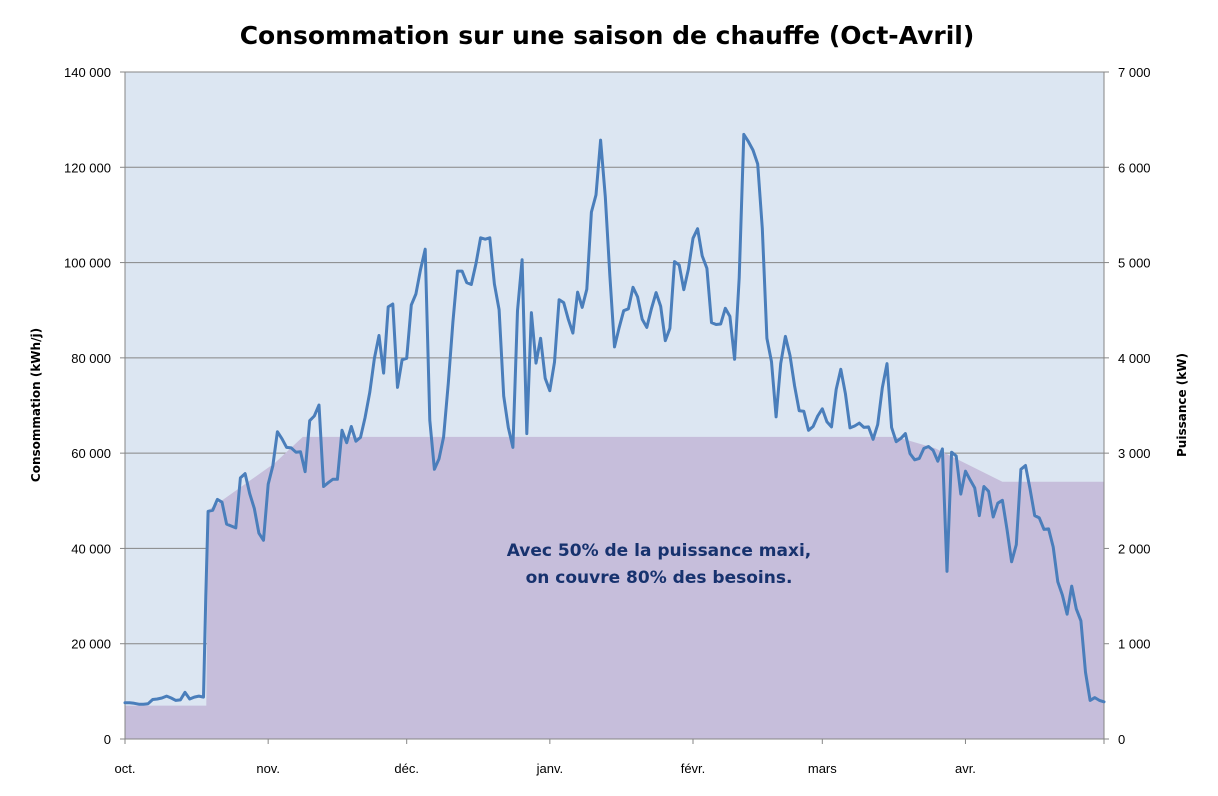 The width and height of the screenshot is (1218, 796). What do you see at coordinates (91, 644) in the screenshot?
I see `y-tick-label: 20 000` at bounding box center [91, 644].